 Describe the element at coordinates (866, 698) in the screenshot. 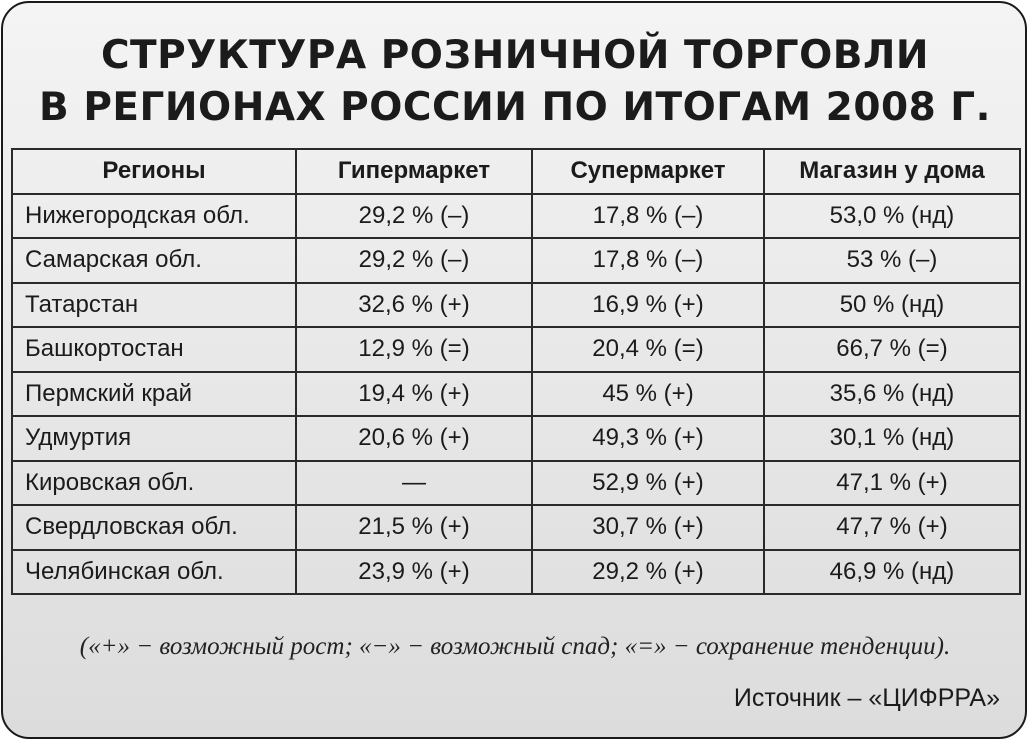

I see `source-credit: Источник – «ЦИФРРА»` at that location.